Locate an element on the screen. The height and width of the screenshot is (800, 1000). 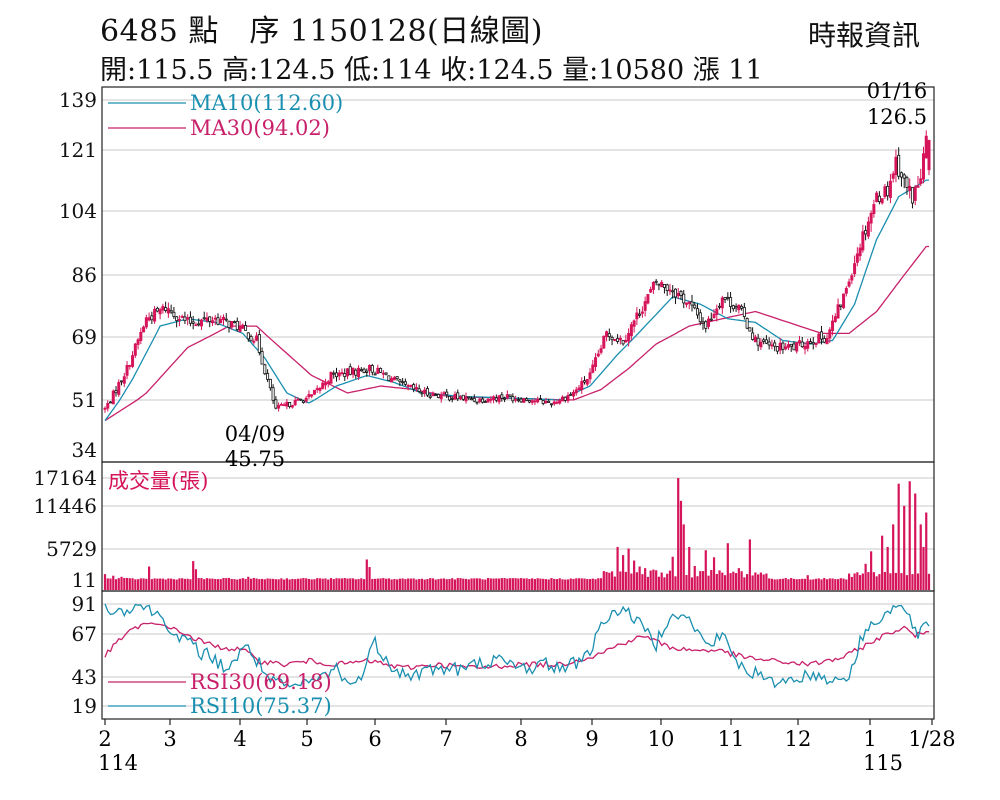
rsi30-line is located at coordinates (517, 646).